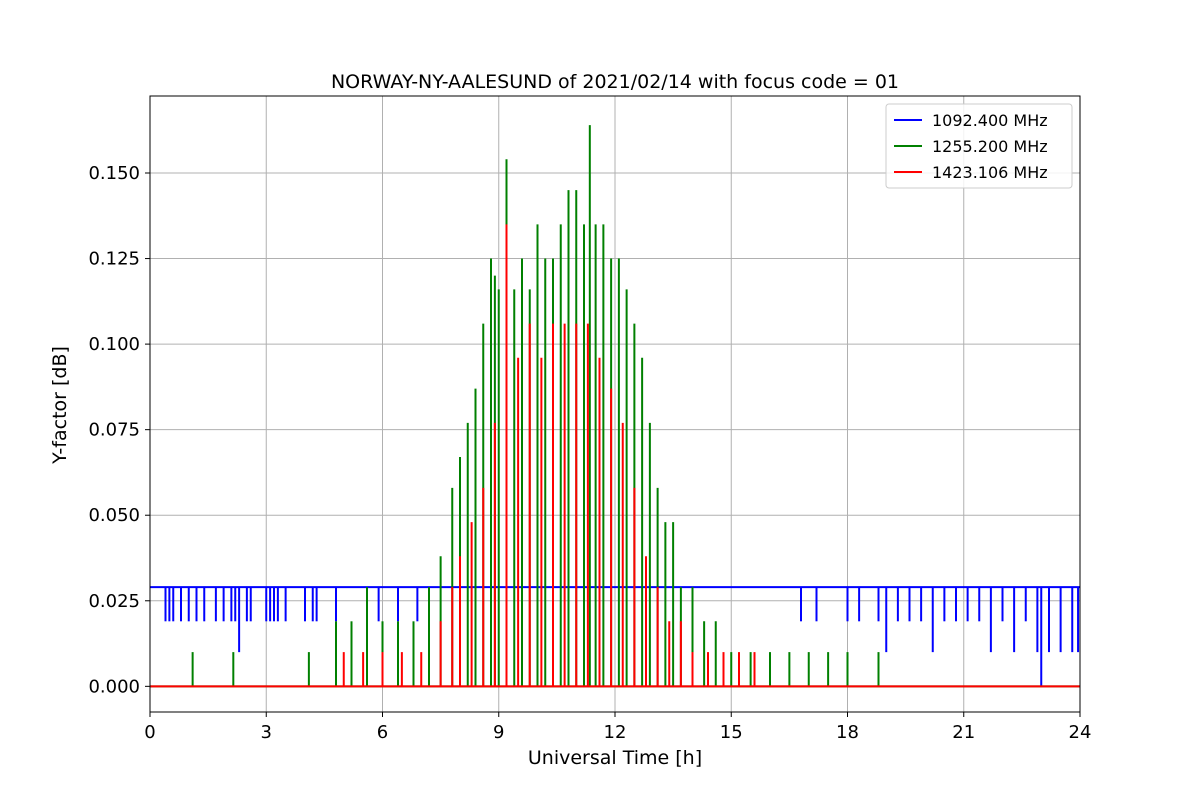  What do you see at coordinates (114, 430) in the screenshot?
I see `y-tick-label: 0.075` at bounding box center [114, 430].